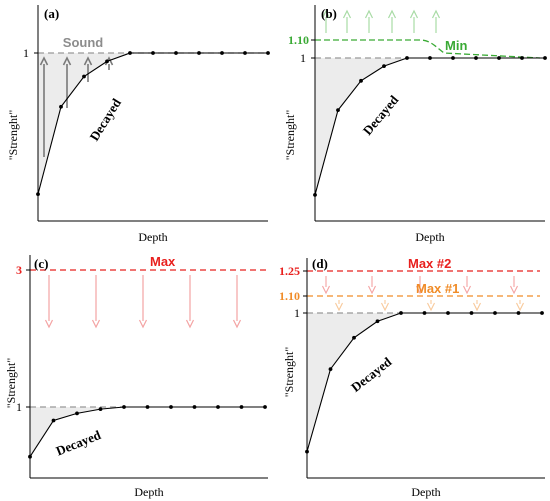  I want to click on sound-label: Sound, so click(83, 42).